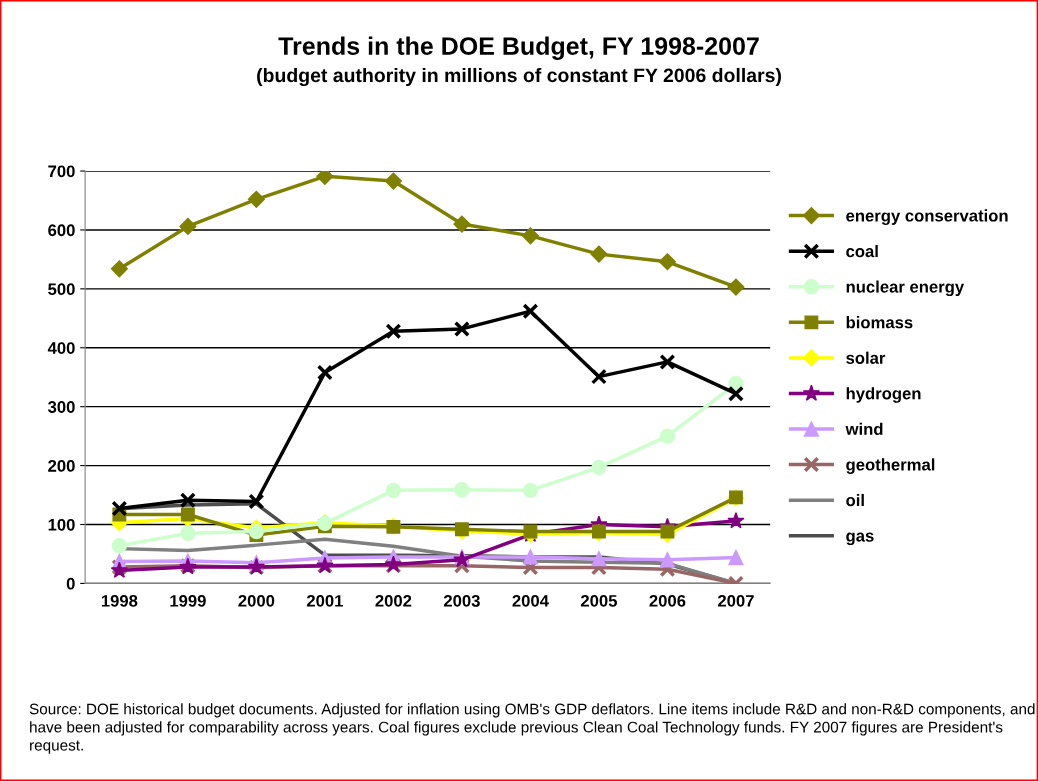  Describe the element at coordinates (532, 728) in the screenshot. I see `source-note: Source: DOE historical budget documents. Adjusted for inflation using OMB's GDP deflators. Line items include R&D and non-R&D components, and have been adjusted for comparability across years. Coal figures exclude previous Clean Coal Technology funds. FY 2007 figures are President's request.` at that location.